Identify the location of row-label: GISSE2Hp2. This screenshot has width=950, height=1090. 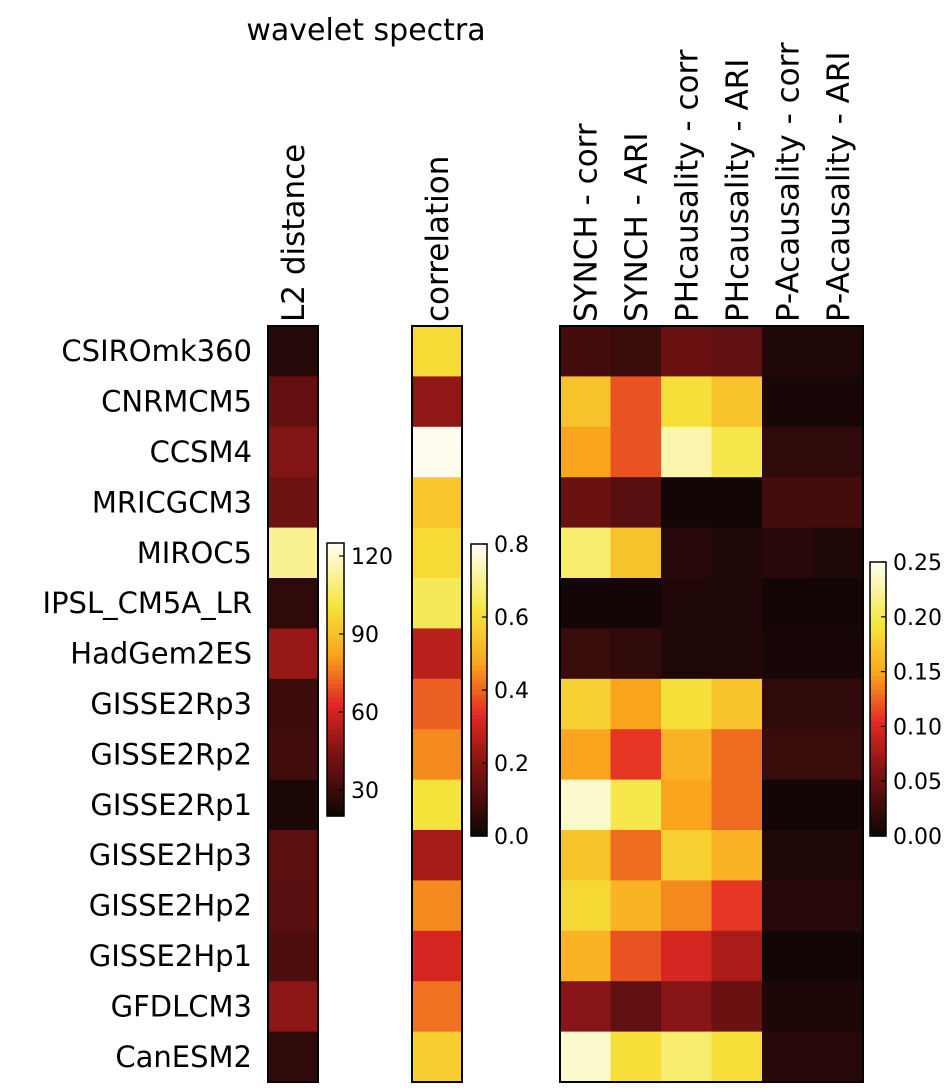
(170, 906).